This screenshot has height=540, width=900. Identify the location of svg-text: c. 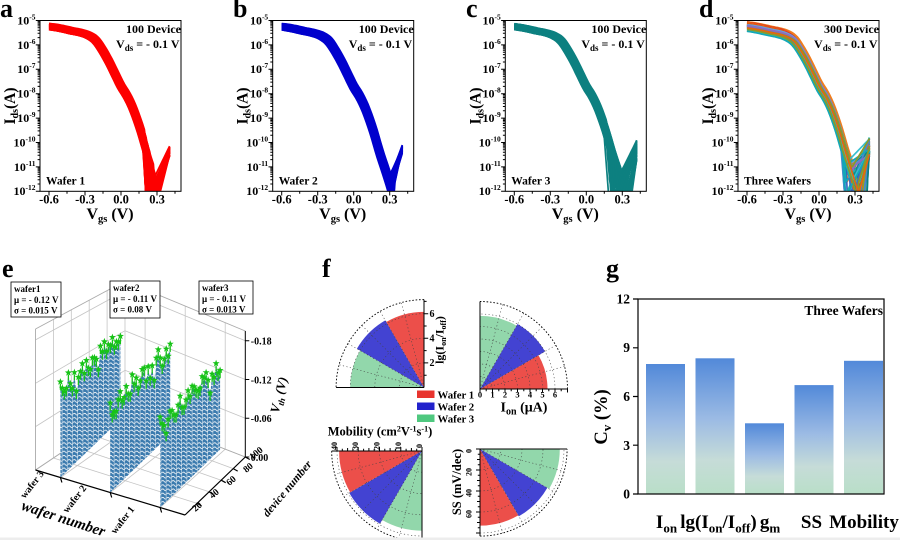
(472, 11).